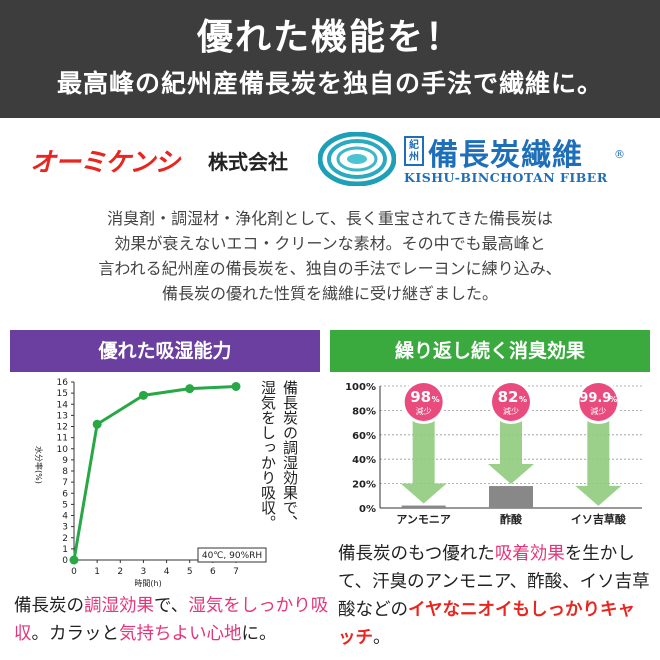 The height and width of the screenshot is (660, 660). I want to click on binchotan-logo-icon, so click(357, 159).